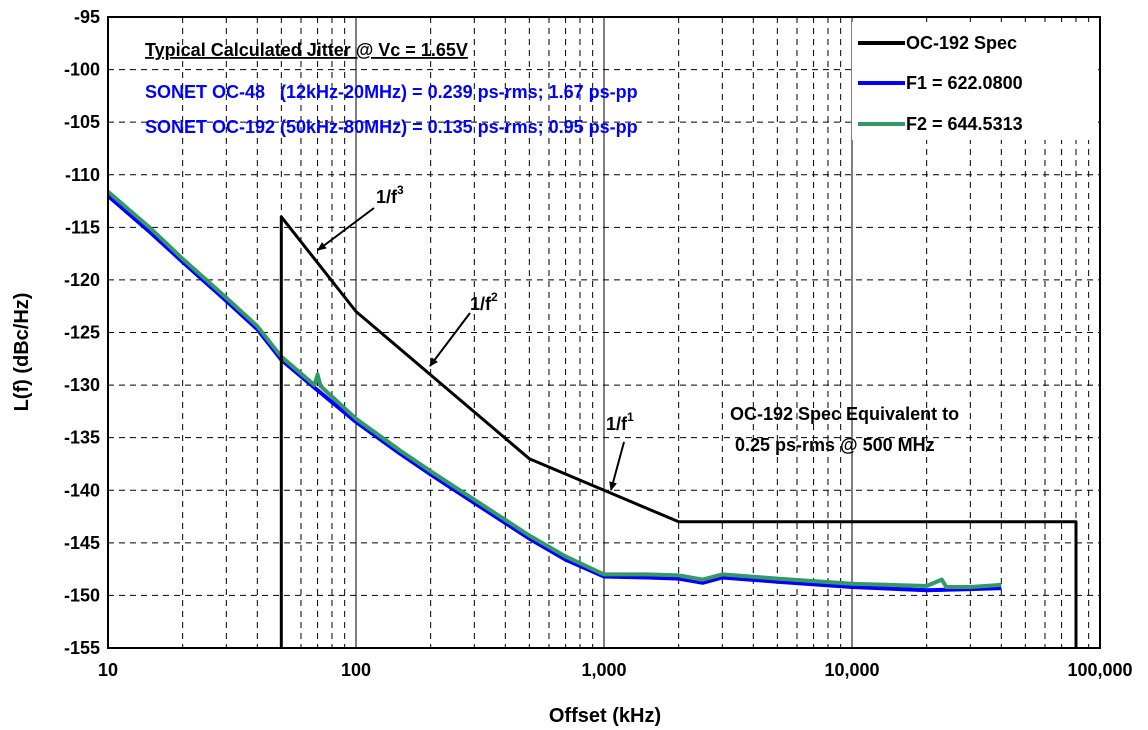 This screenshot has height=730, width=1148. I want to click on legend-label: OC-192 Spec, so click(961, 43).